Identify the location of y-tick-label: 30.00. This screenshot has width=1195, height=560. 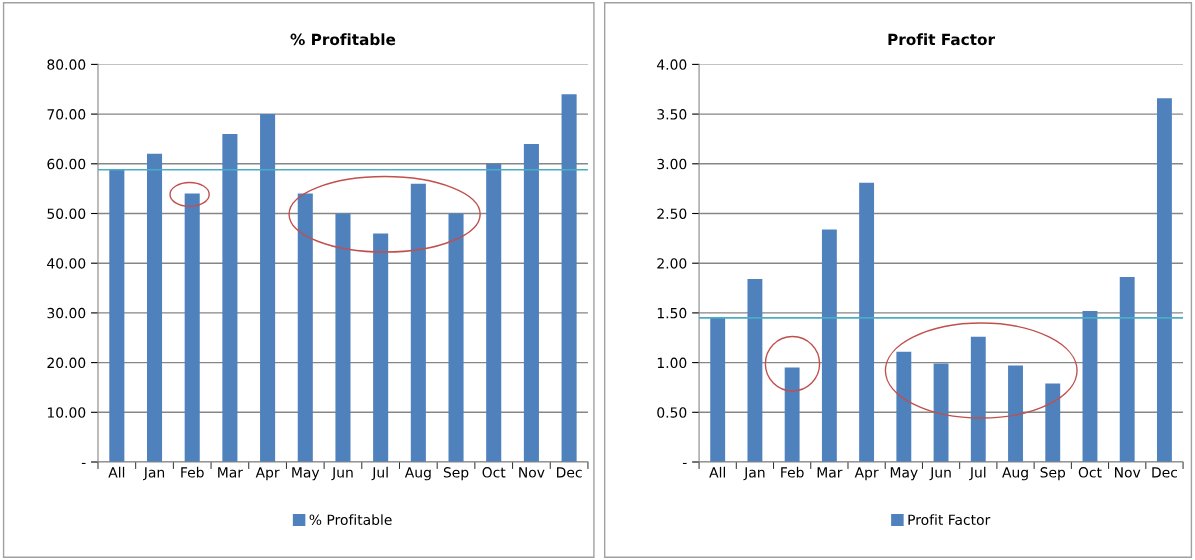
(66, 313).